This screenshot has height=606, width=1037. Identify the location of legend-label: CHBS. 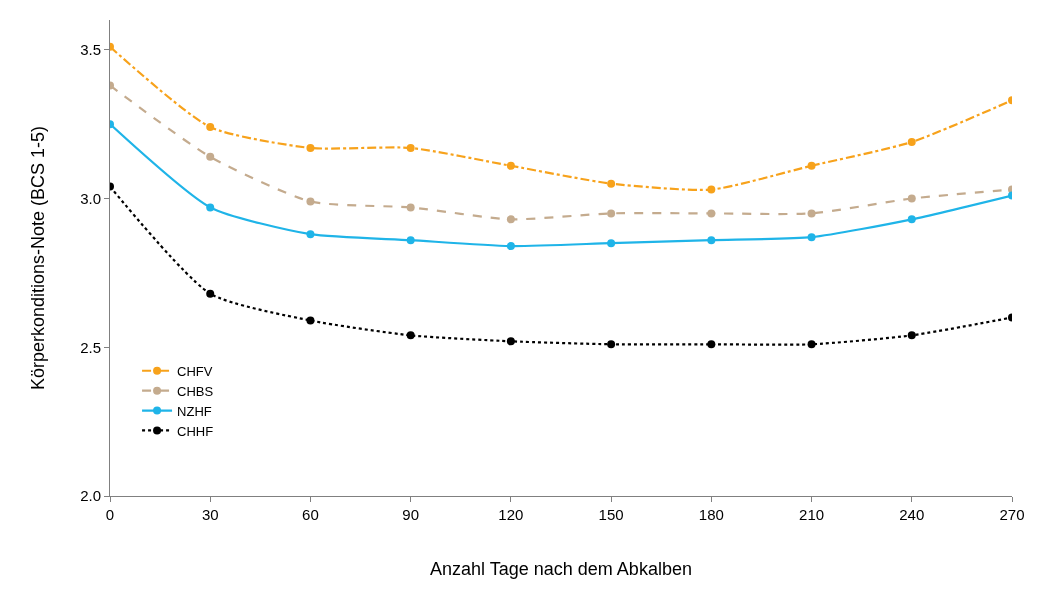
(195, 391).